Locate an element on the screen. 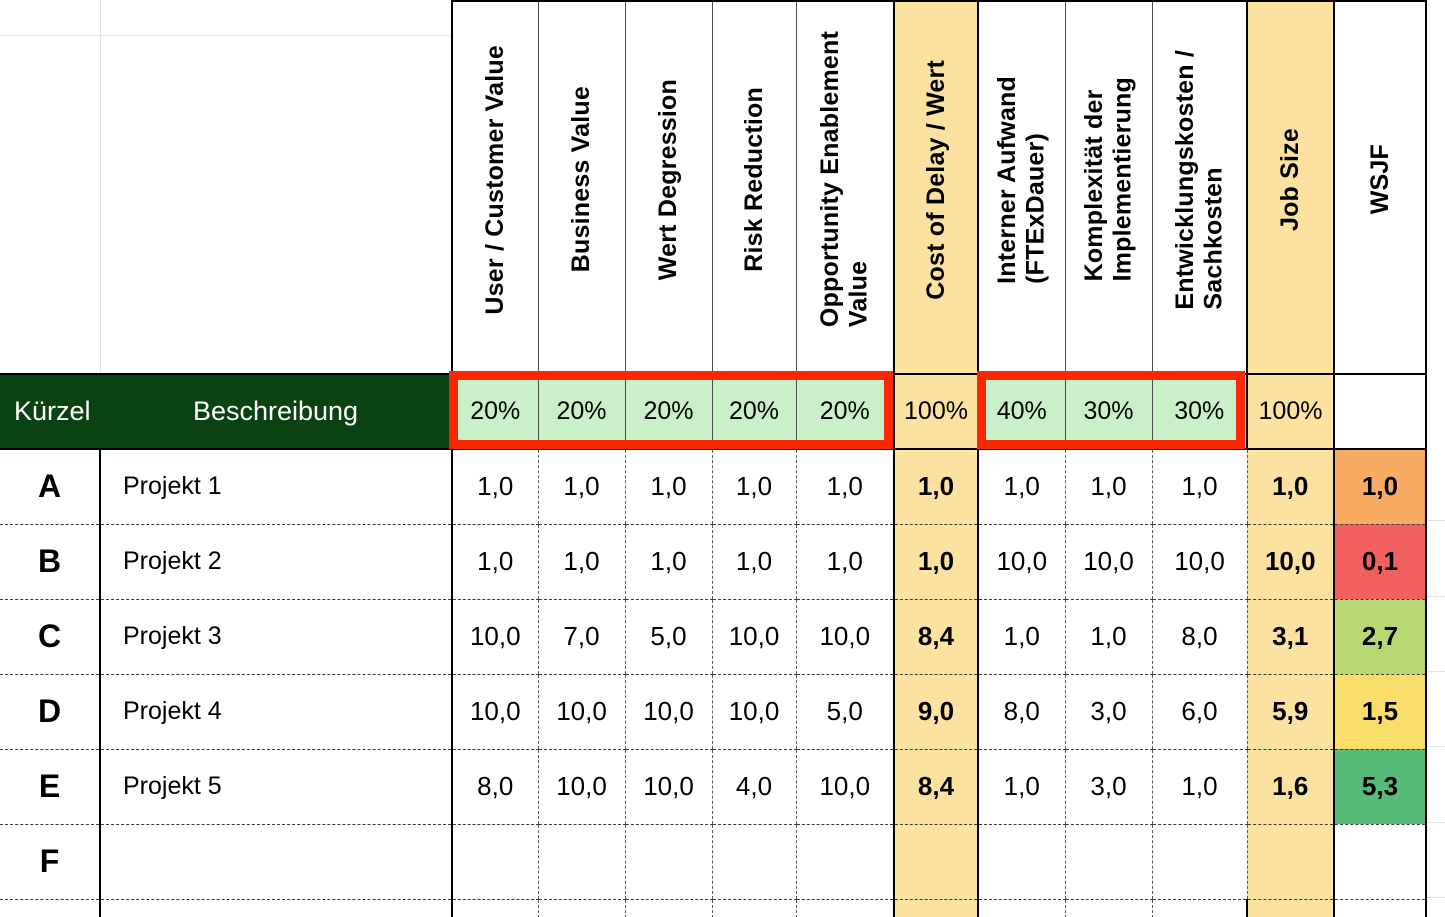 Image resolution: width=1445 pixels, height=917 pixels. weight-business-value: 20% is located at coordinates (581, 411).